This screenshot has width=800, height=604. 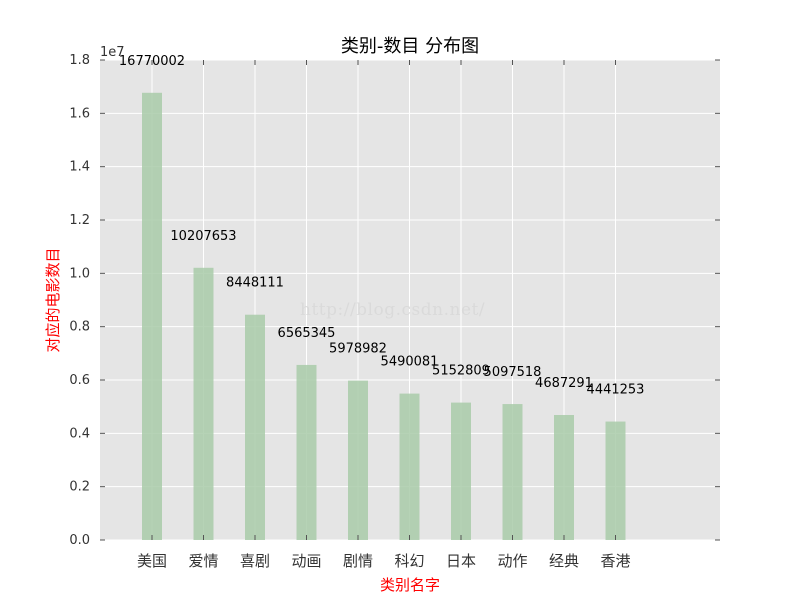 What do you see at coordinates (512, 561) in the screenshot?
I see `x-tick-label: 动作` at bounding box center [512, 561].